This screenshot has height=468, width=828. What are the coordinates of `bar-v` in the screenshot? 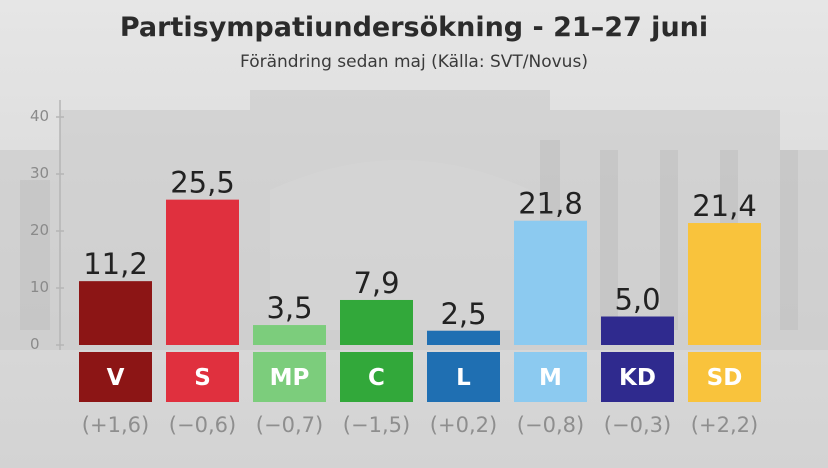 It's located at (115, 313).